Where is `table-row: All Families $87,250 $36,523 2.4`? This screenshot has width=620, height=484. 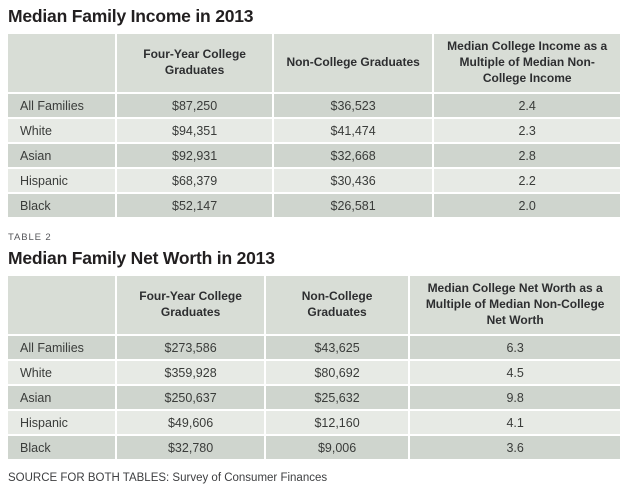 table-row: All Families $87,250 $36,523 2.4 is located at coordinates (314, 105).